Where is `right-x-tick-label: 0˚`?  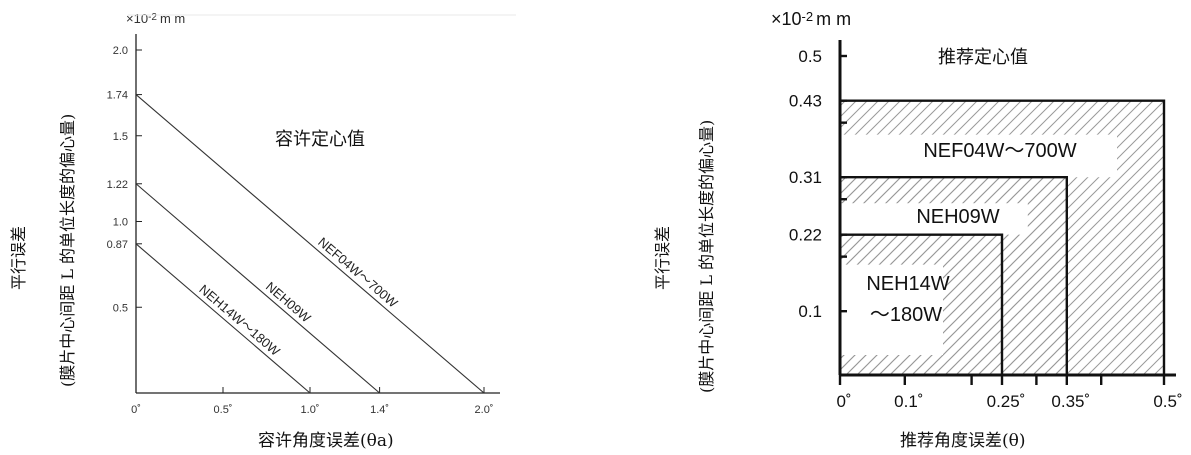 right-x-tick-label: 0˚ is located at coordinates (843, 401).